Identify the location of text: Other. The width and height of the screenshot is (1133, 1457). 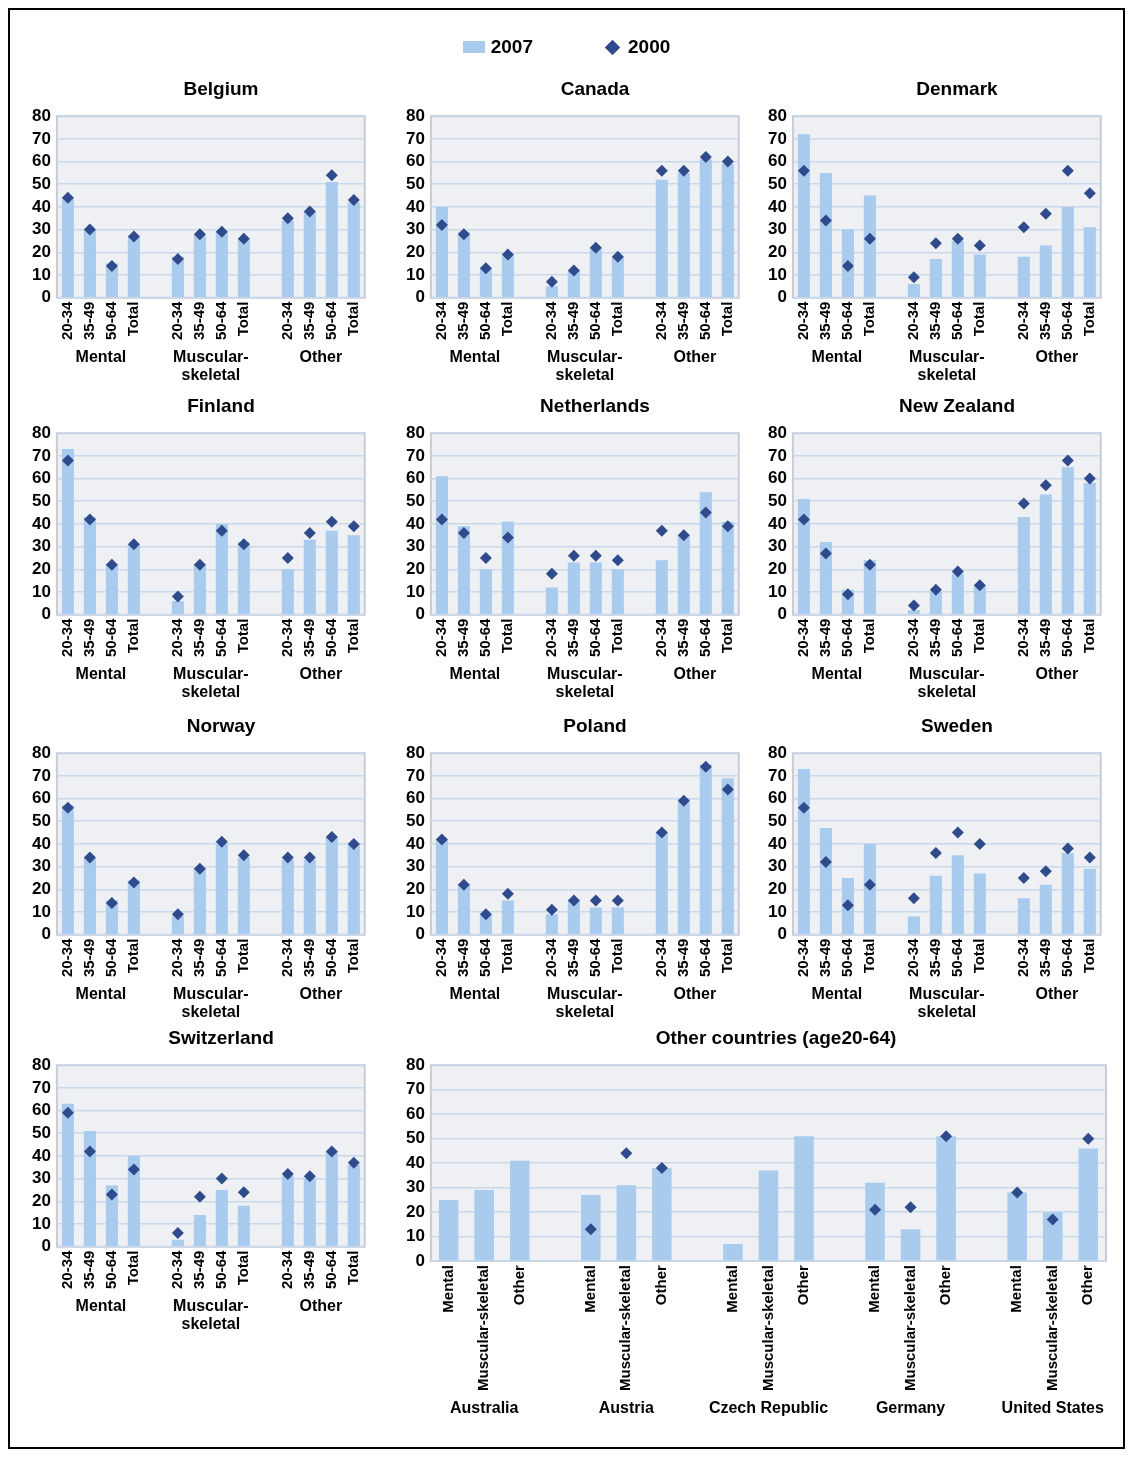
(695, 357).